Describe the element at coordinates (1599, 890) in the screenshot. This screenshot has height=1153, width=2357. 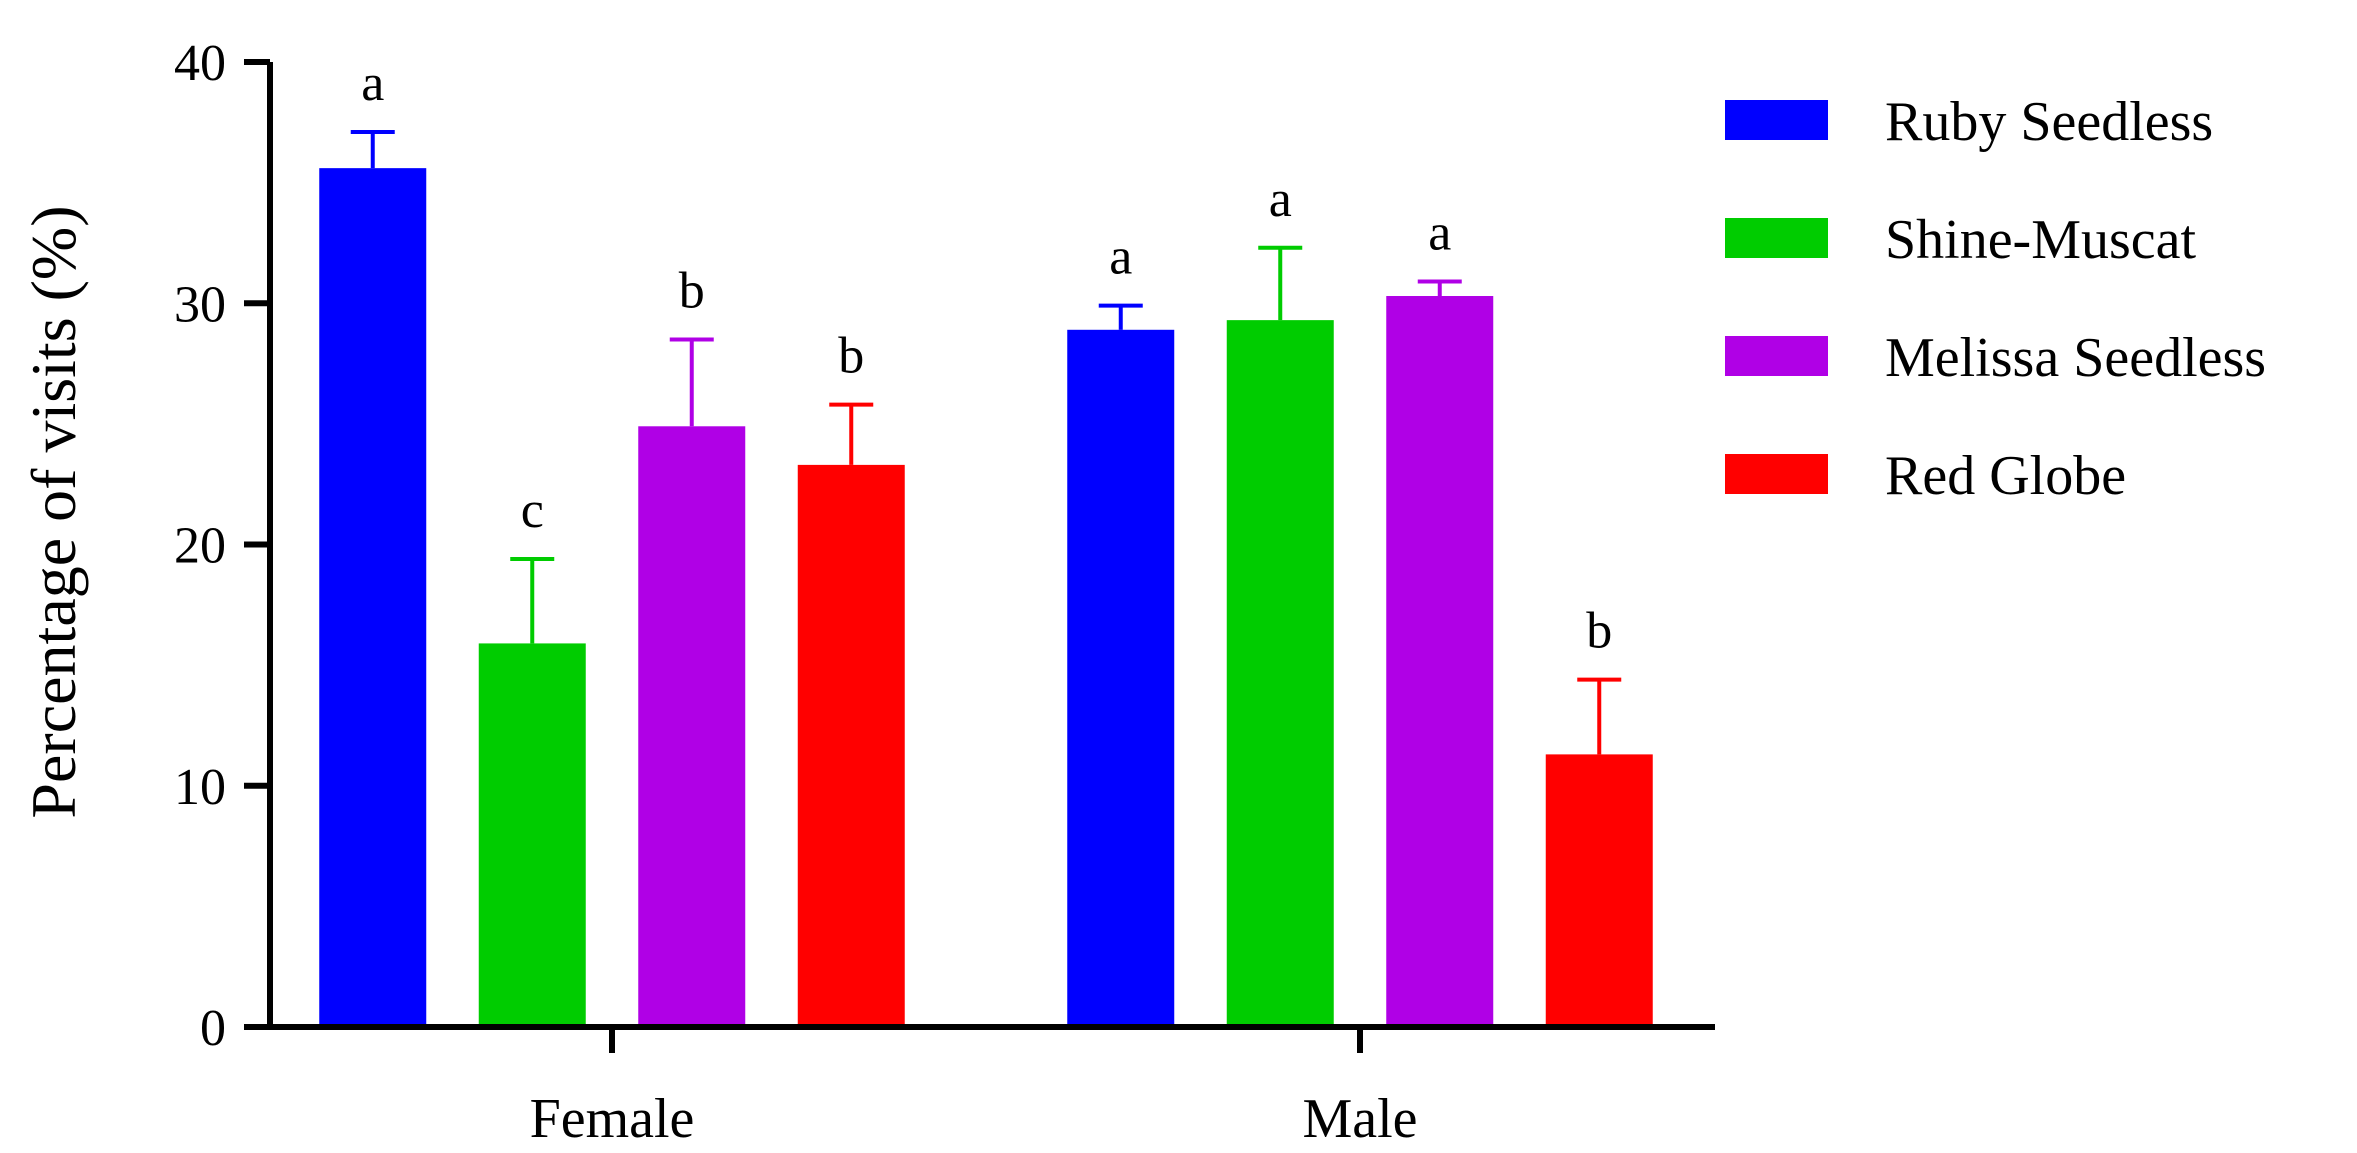
I see `bar-male-red-globe` at that location.